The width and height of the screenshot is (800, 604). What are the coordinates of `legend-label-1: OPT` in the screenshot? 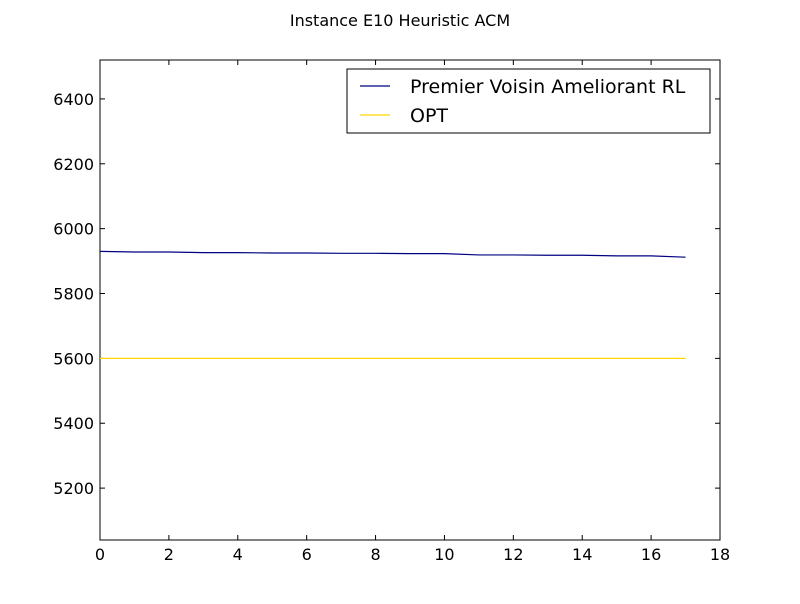 It's located at (429, 116).